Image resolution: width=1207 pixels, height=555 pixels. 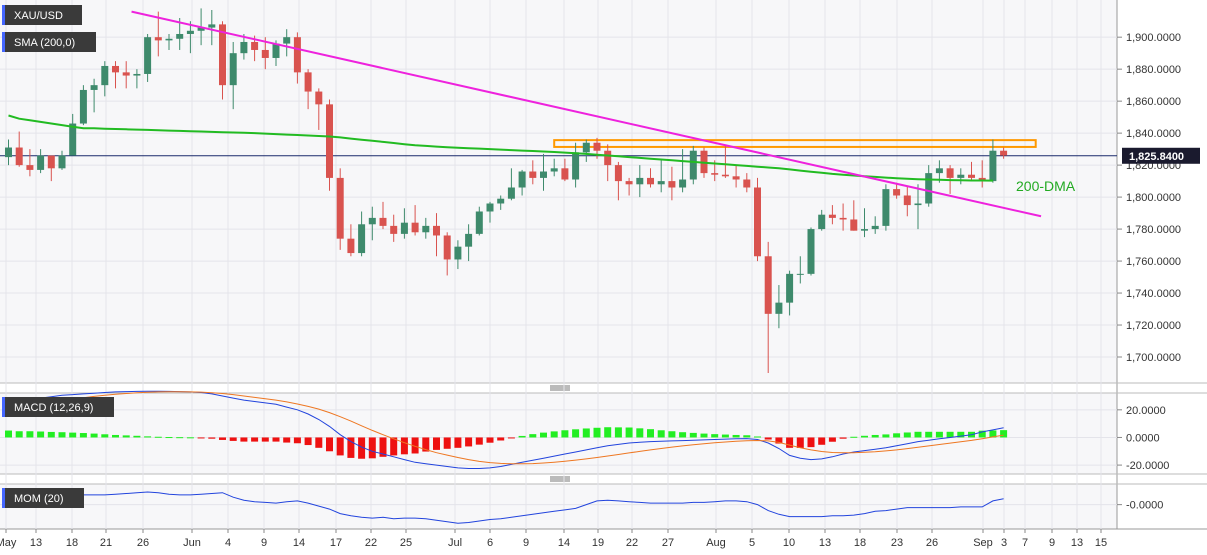 I want to click on macd-tick-label: 20.0000, so click(x=1146, y=411).